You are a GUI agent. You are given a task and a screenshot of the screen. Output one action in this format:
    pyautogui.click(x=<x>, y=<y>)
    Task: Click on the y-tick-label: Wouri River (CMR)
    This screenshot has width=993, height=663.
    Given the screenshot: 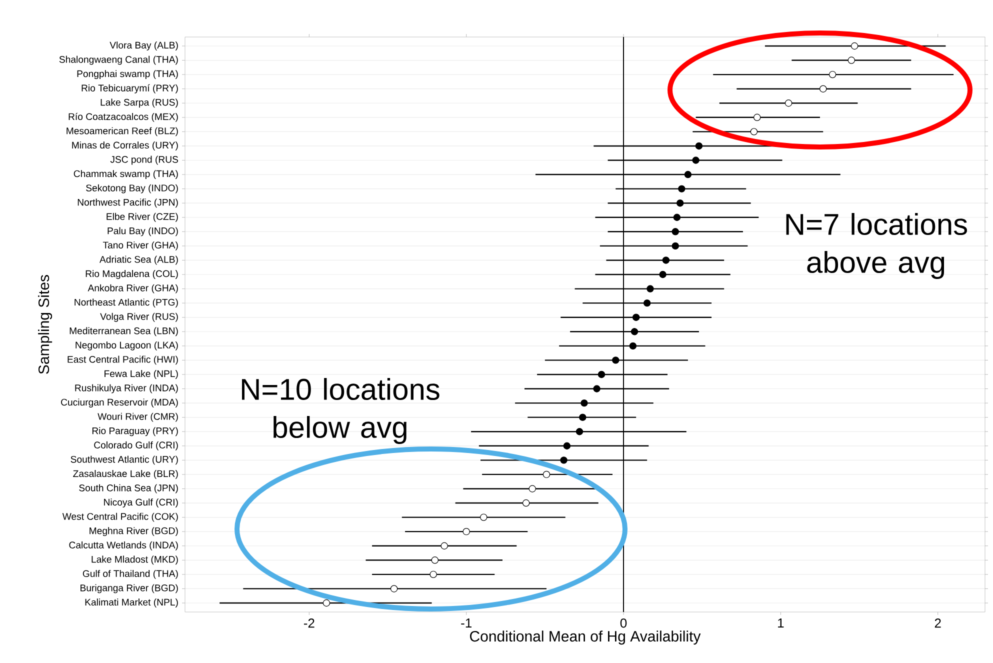 What is the action you would take?
    pyautogui.click(x=138, y=417)
    